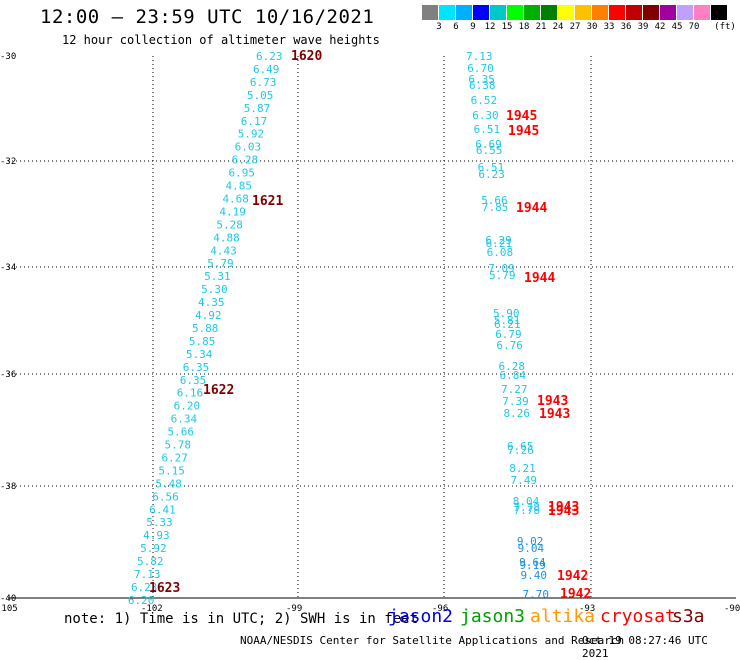  I want to click on generated-timestamp: Oct 19 08:27:46 UTC 2021, so click(645, 647).